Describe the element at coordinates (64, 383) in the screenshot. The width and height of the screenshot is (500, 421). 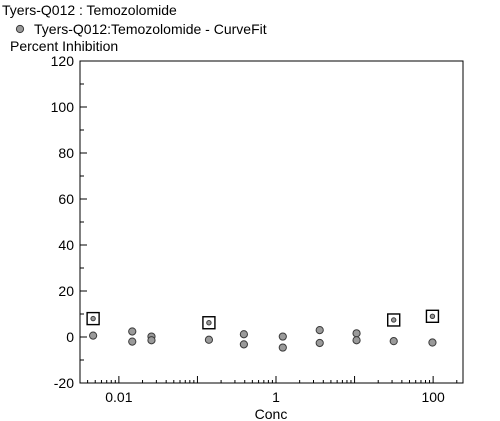
I see `y-tick-label: -20` at that location.